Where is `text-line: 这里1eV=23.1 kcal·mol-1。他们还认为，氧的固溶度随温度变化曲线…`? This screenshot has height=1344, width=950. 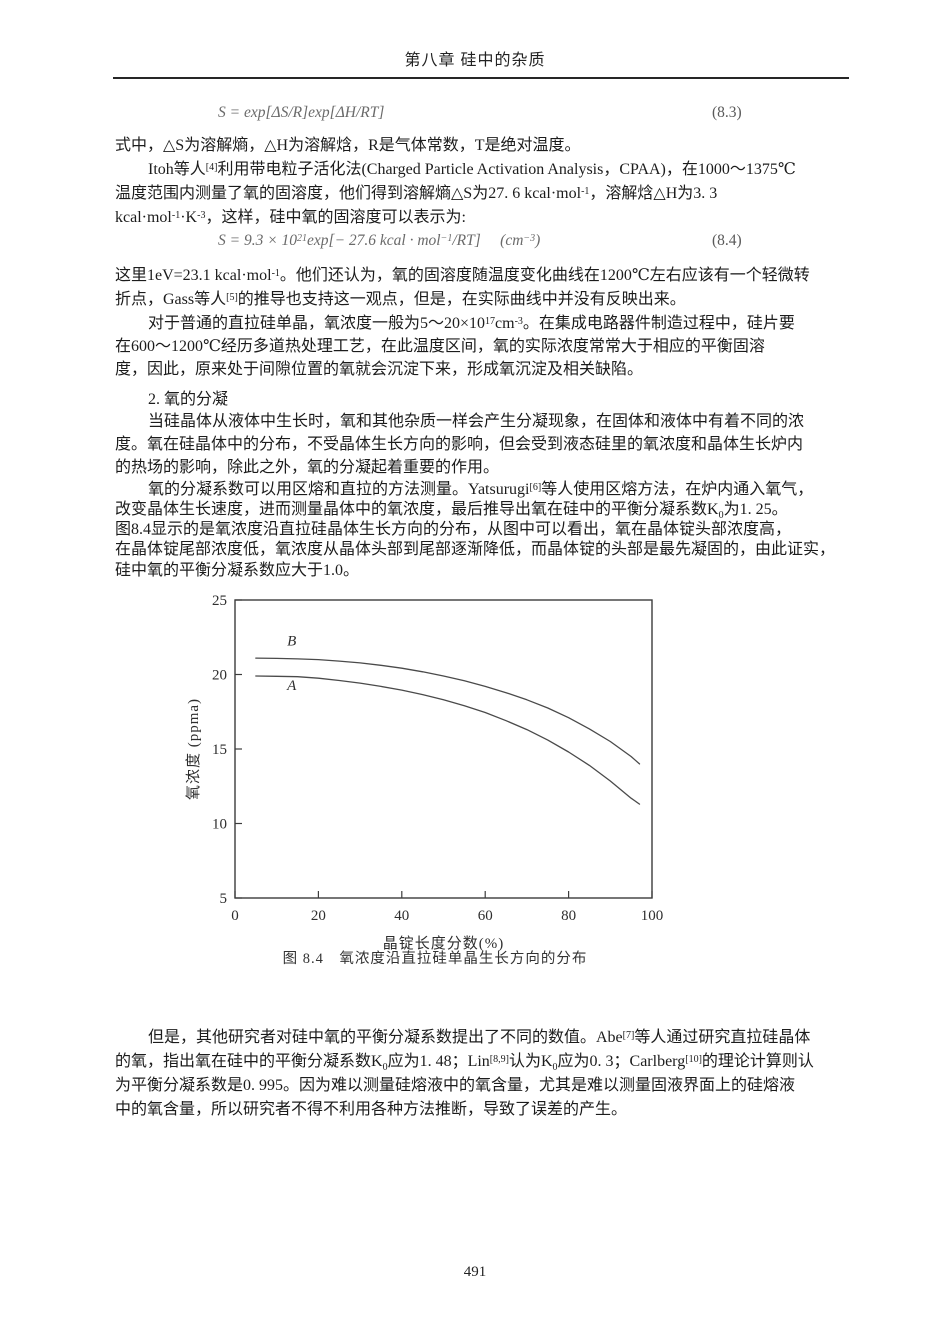
text-line: 这里1eV=23.1 kcal·mol-1。他们还认为，氧的固溶度随温度变化曲线… is located at coordinates (462, 275).